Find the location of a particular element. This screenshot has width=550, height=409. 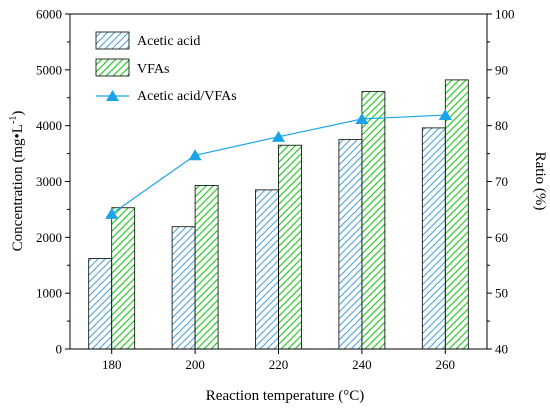

x-axis-ticks: 180 200 220 240 260 is located at coordinates (278, 360).